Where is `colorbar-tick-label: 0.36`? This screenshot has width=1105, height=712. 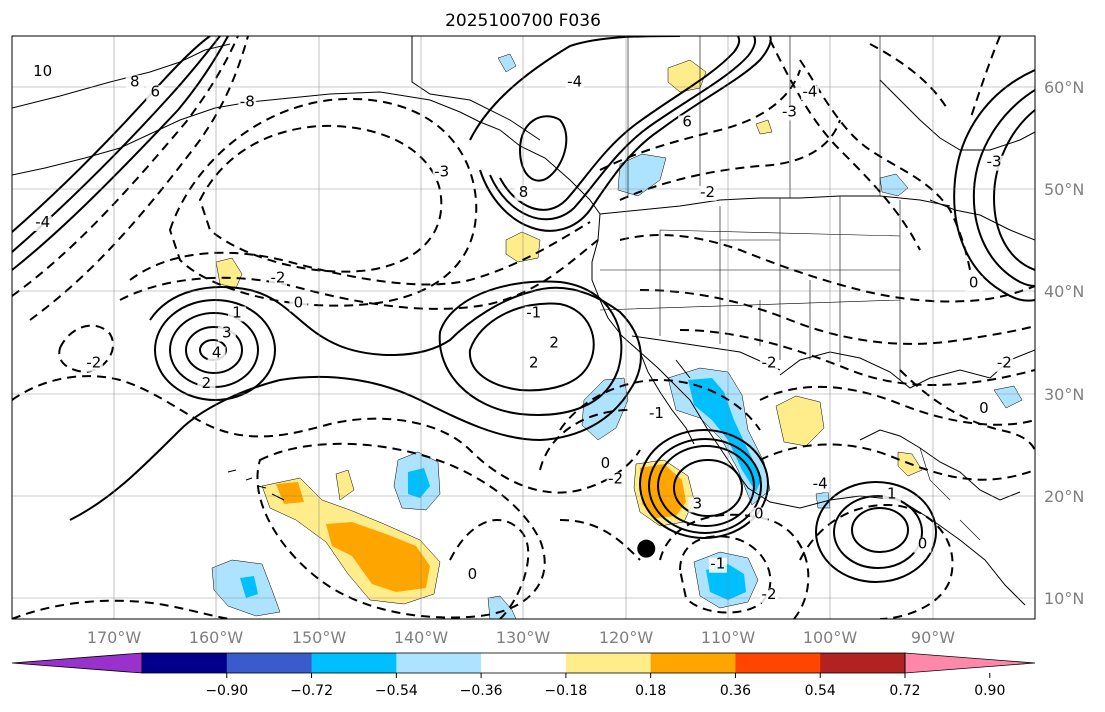 colorbar-tick-label: 0.36 is located at coordinates (735, 691).